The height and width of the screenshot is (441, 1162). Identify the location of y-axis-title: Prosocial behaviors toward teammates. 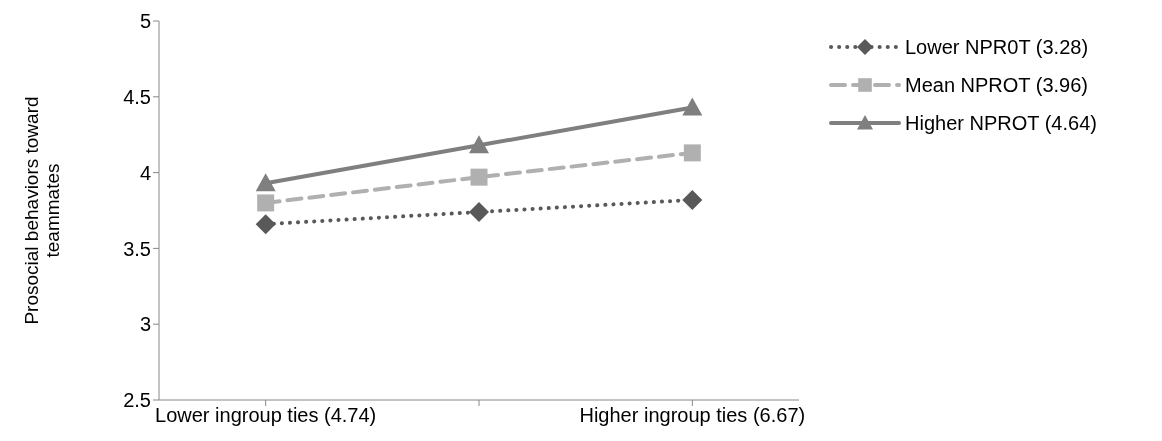
(42, 210).